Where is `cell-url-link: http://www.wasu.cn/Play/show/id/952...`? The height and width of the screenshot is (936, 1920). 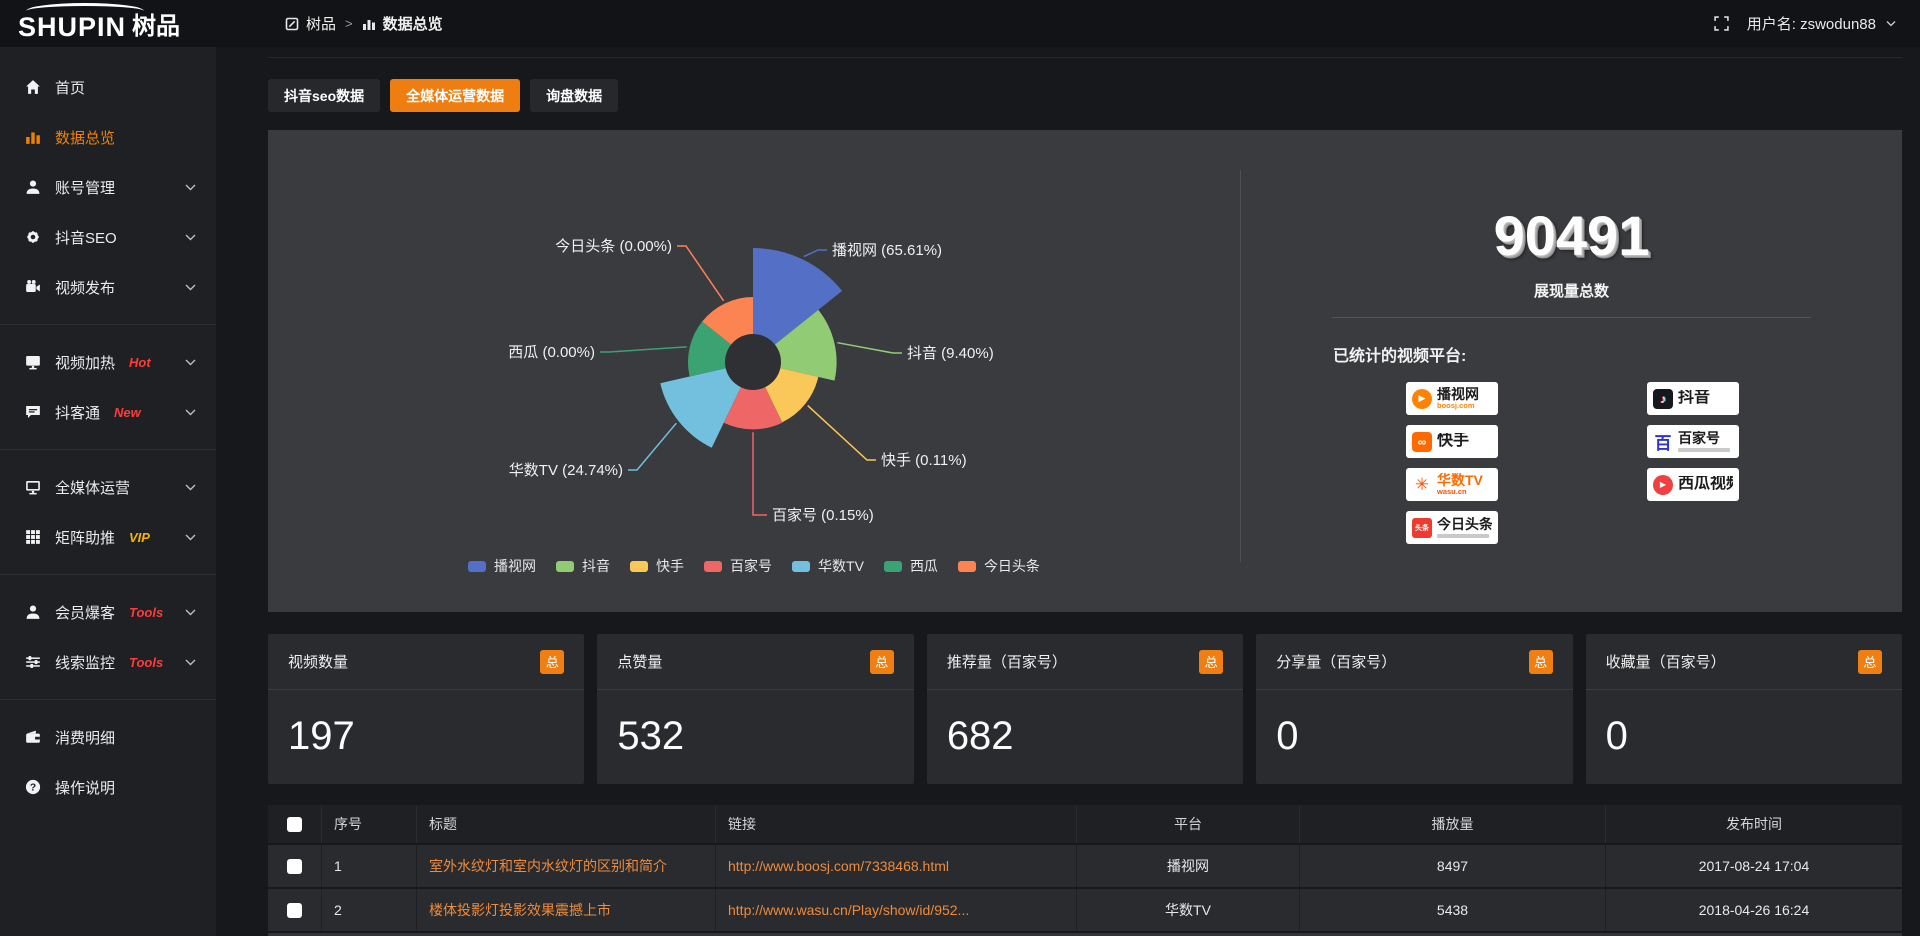
cell-url-link: http://www.wasu.cn/Play/show/id/952... is located at coordinates (896, 910).